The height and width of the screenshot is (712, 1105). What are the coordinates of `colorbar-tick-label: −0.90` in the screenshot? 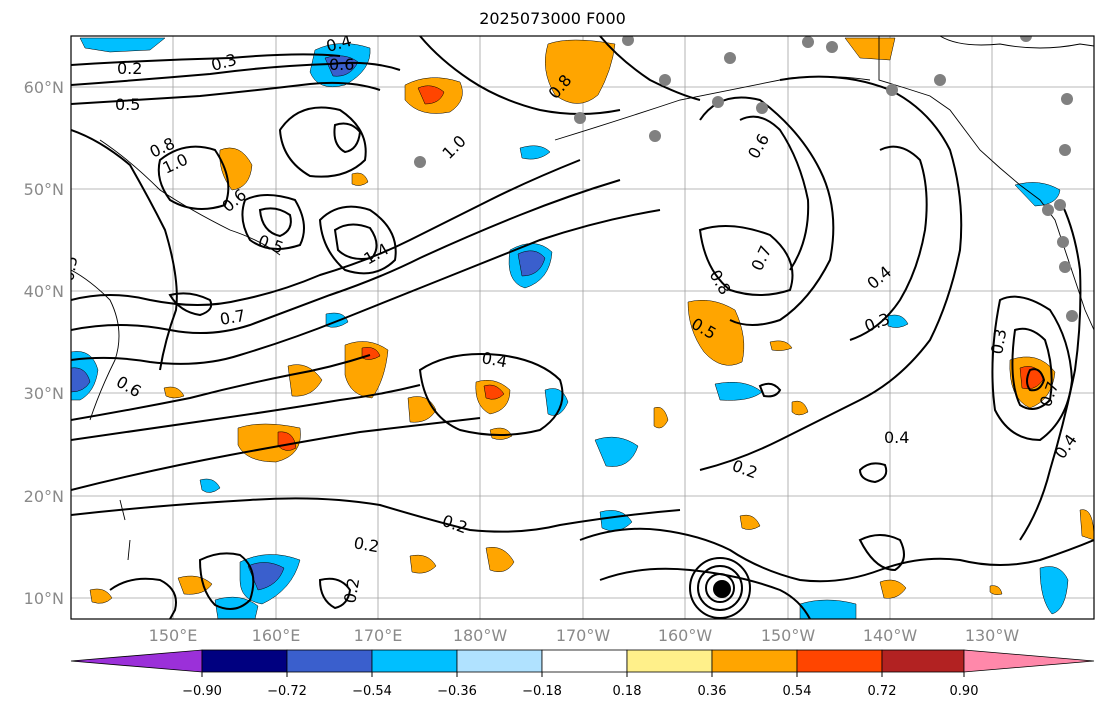 It's located at (202, 691).